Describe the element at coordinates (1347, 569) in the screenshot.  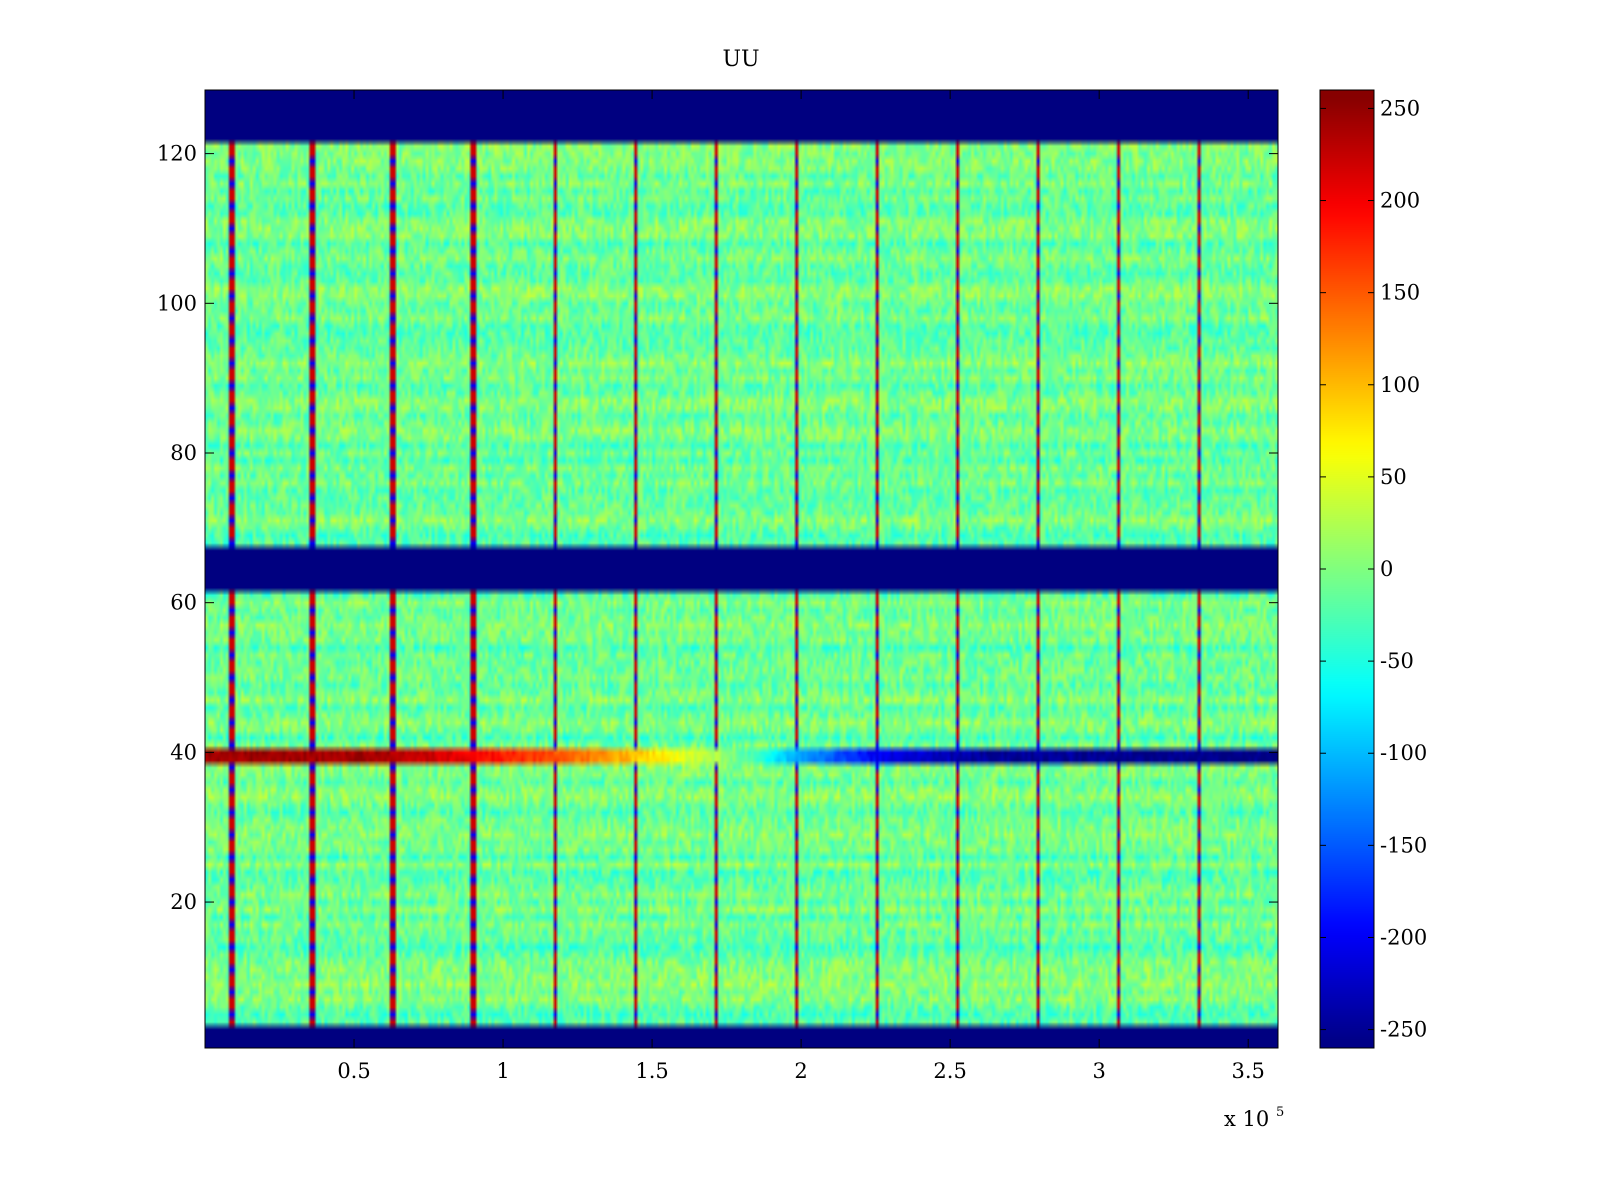
I see `colorbar-image` at that location.